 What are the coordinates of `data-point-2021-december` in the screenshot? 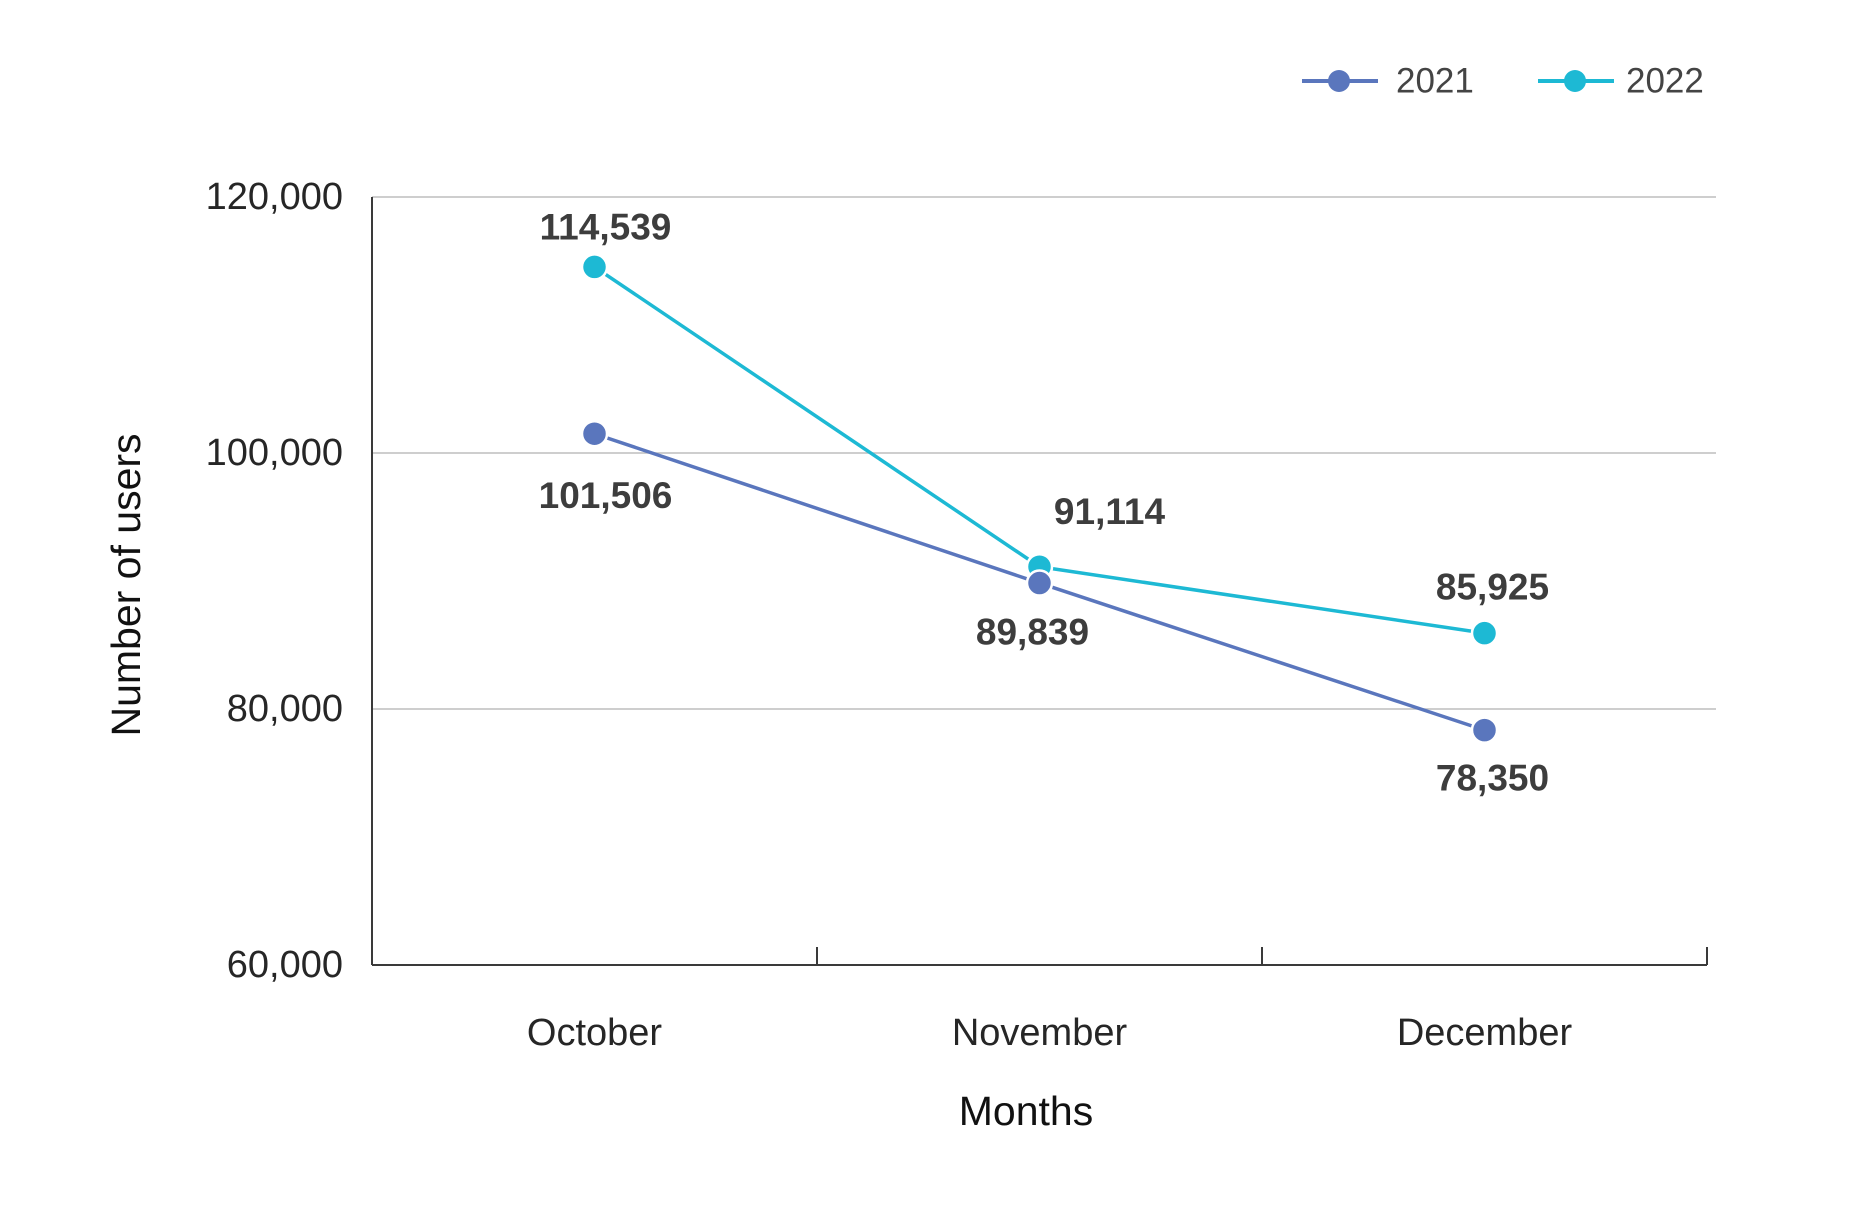 It's located at (1484, 730).